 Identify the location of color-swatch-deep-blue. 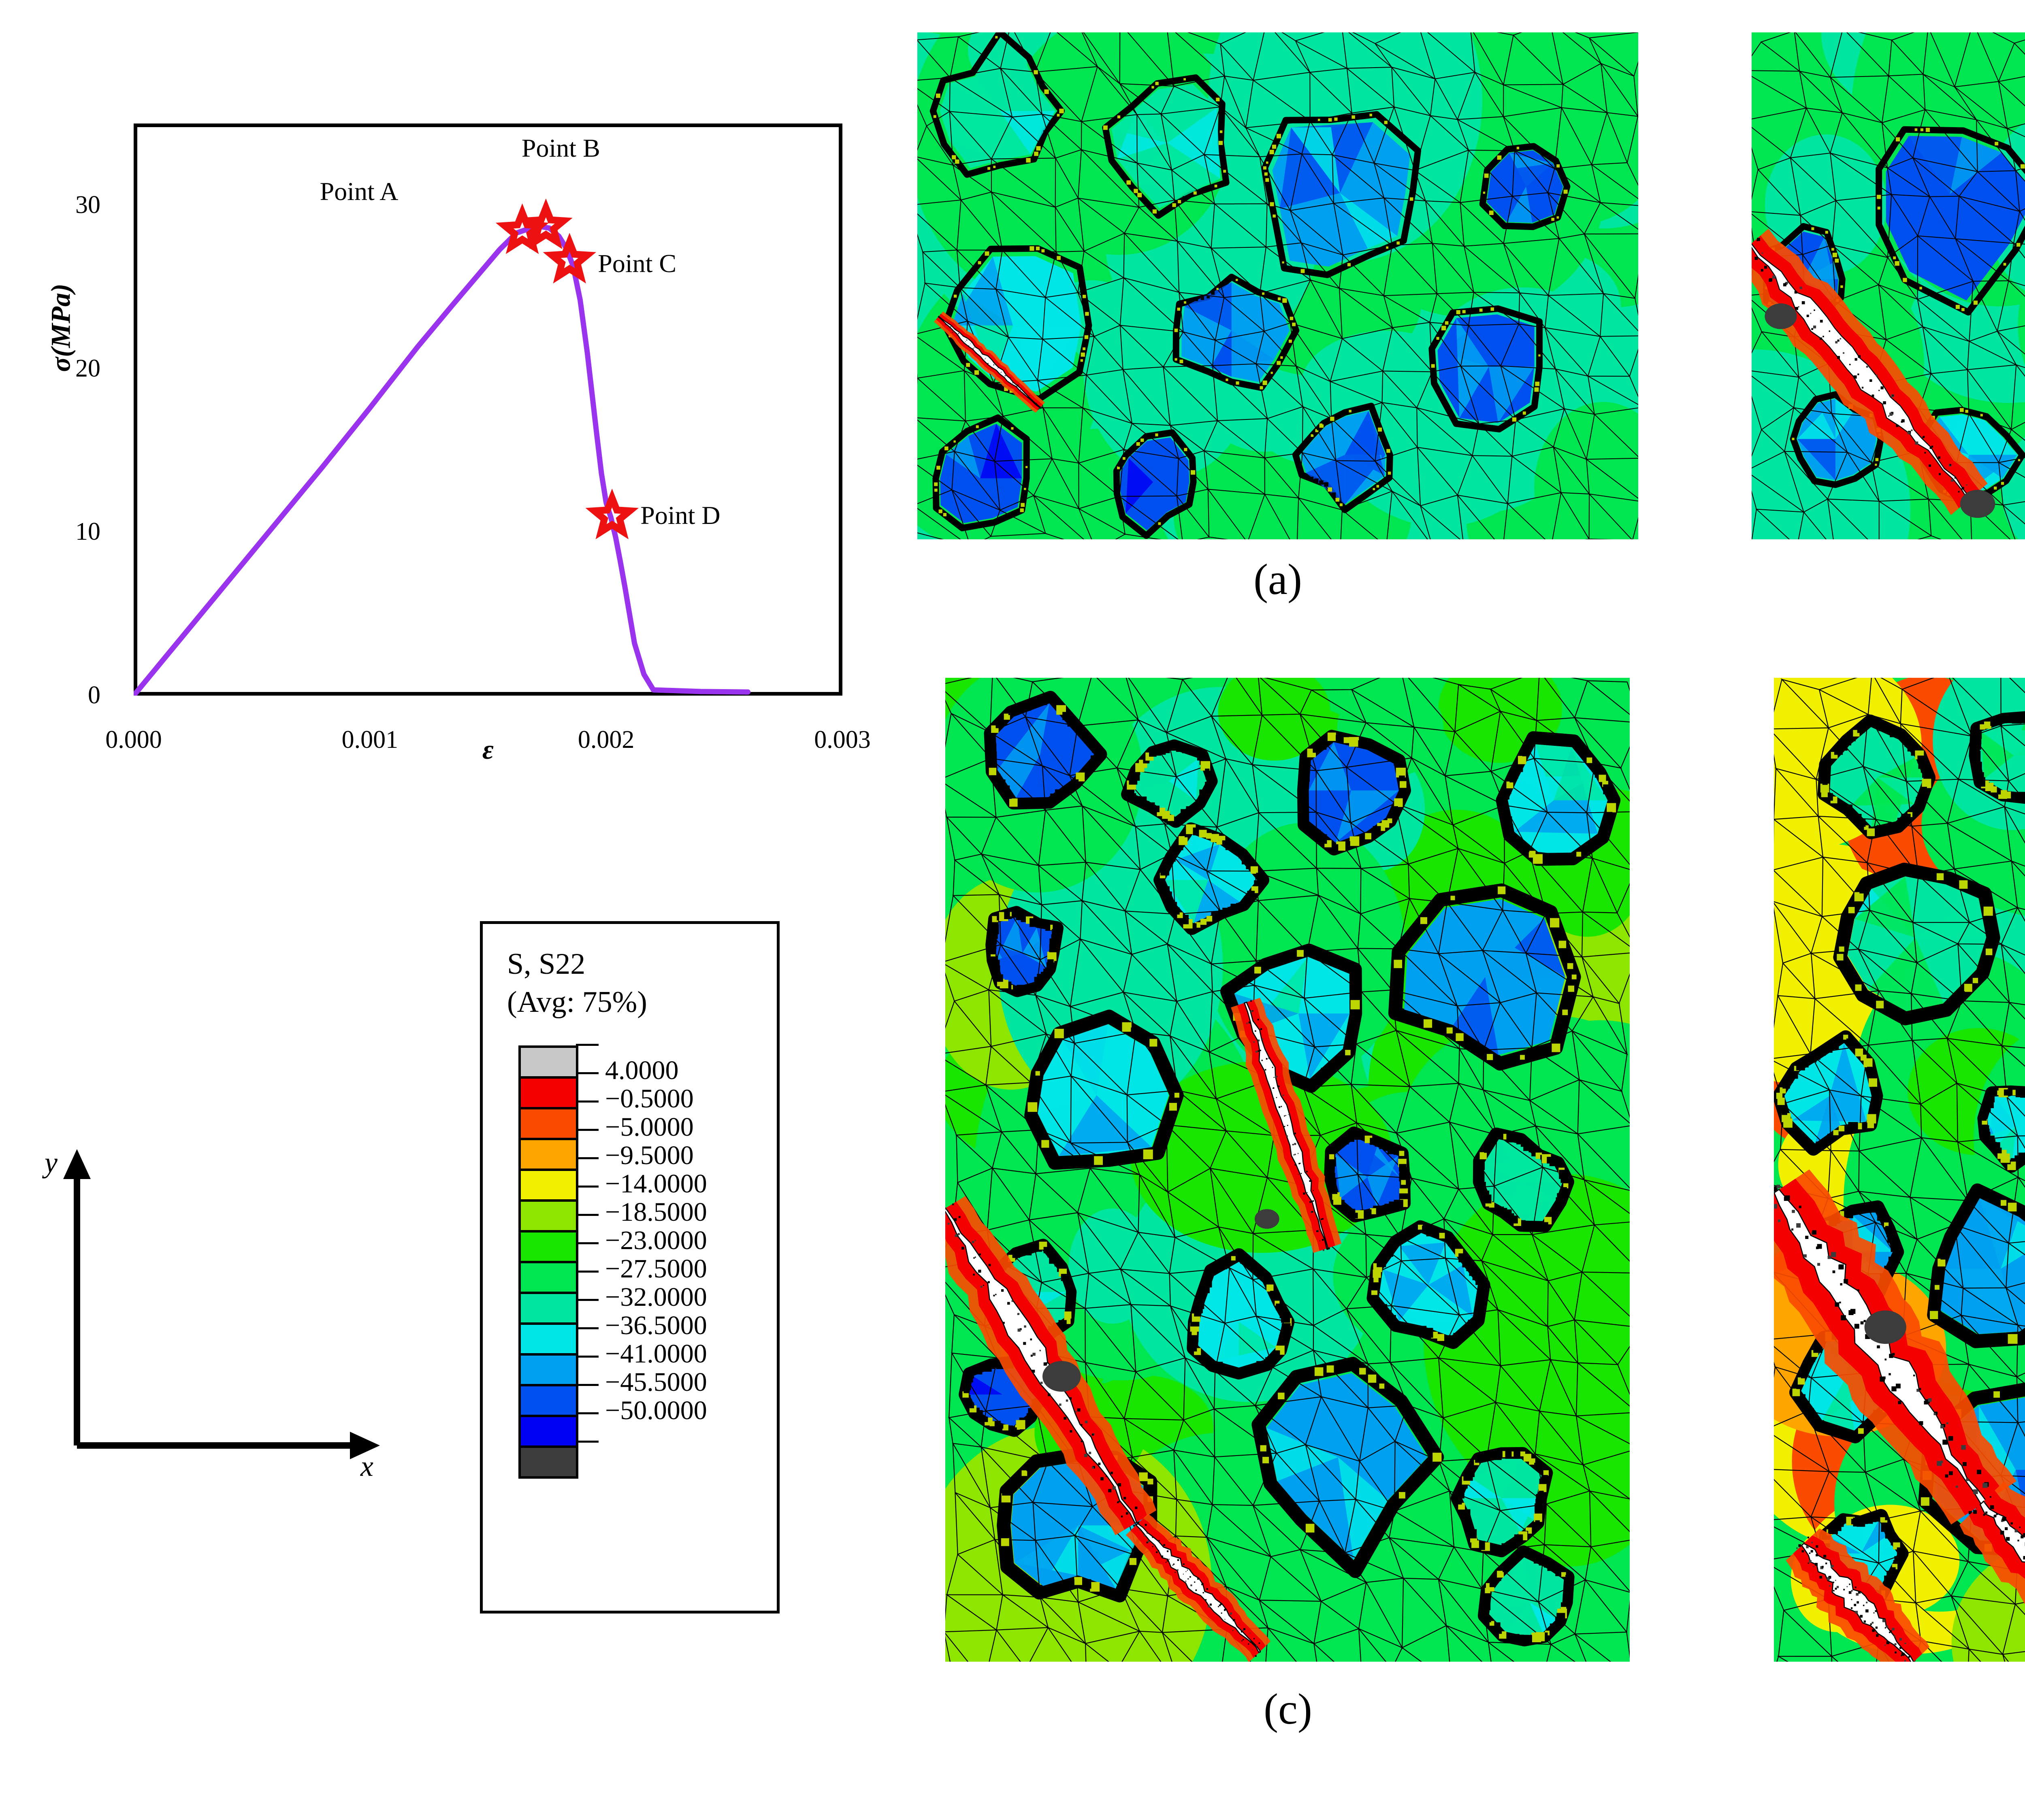
(548, 1432).